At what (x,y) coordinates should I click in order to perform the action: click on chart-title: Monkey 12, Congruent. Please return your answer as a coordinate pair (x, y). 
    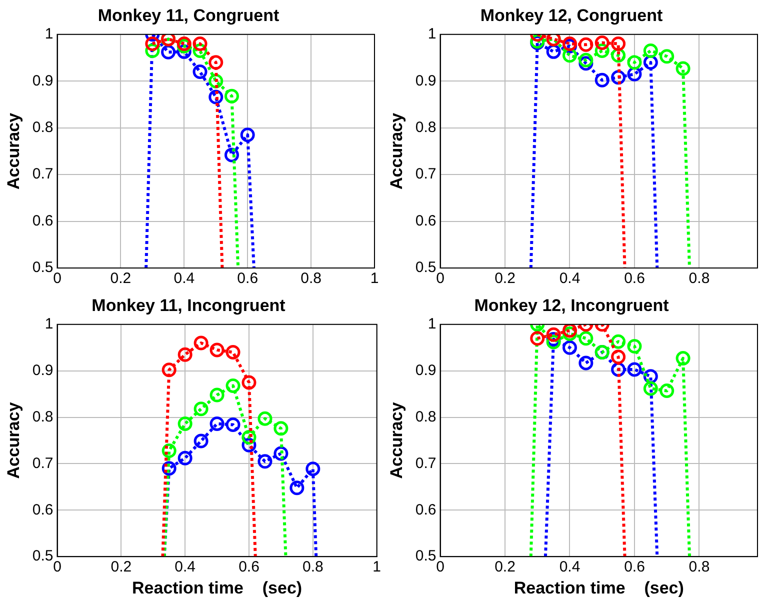
    Looking at the image, I should click on (571, 15).